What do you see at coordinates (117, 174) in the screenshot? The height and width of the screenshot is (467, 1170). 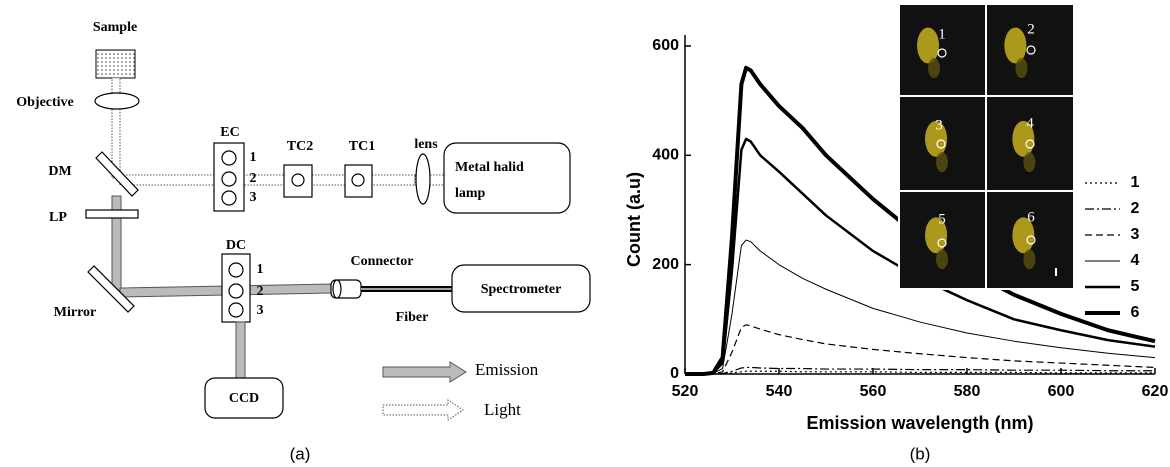 I see `dm` at bounding box center [117, 174].